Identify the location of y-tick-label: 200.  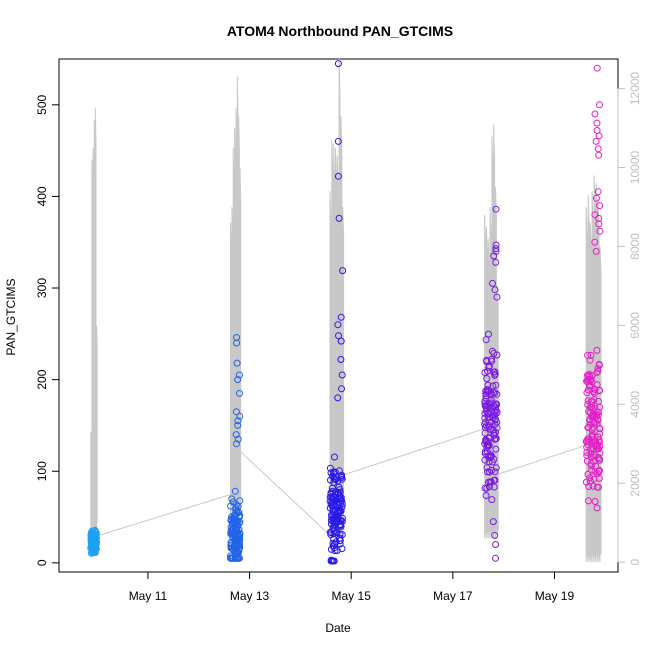
(42, 379).